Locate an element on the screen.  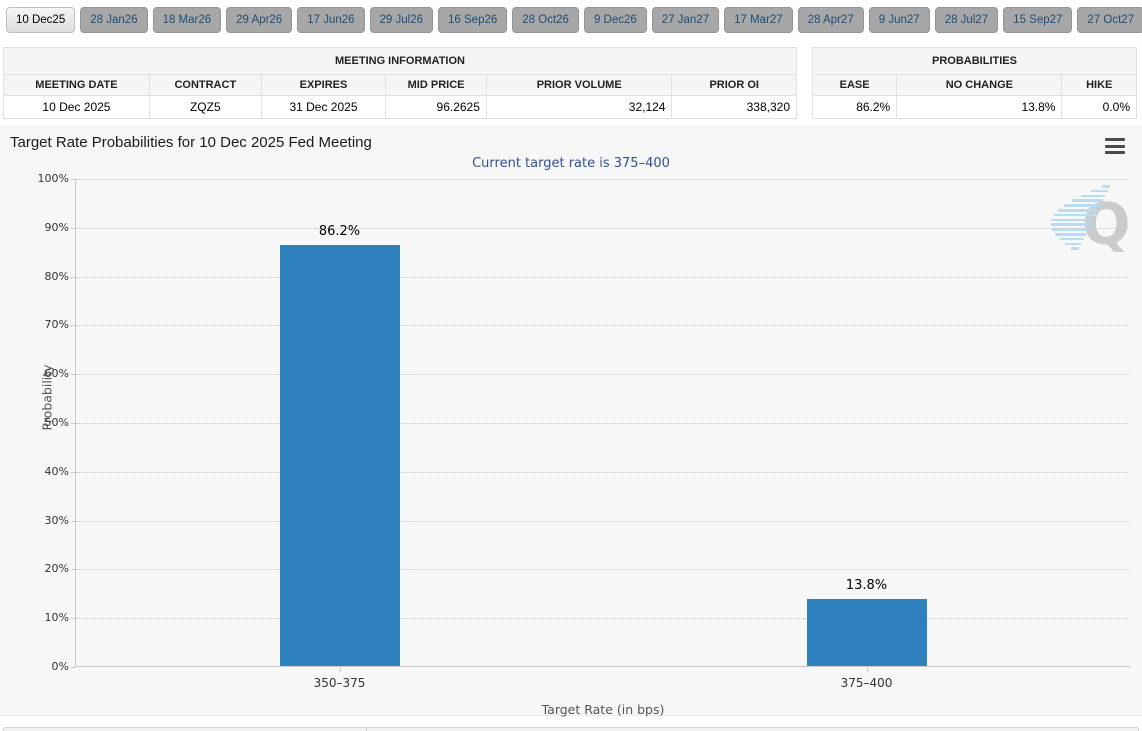
x-category-label: 350–375 is located at coordinates (339, 683).